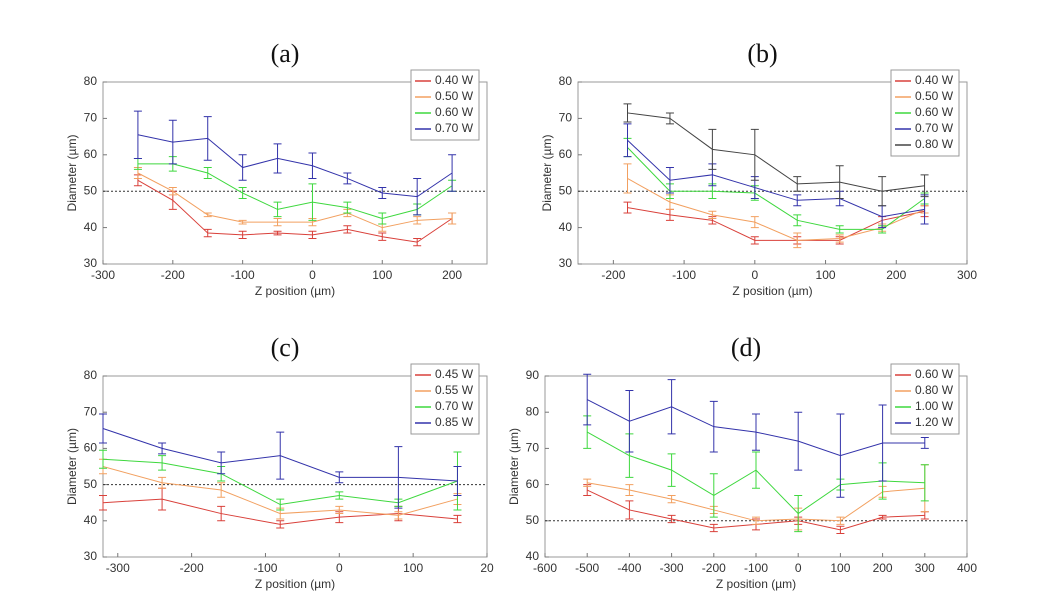 The width and height of the screenshot is (1038, 608). I want to click on x-tick-label: 300, so click(925, 568).